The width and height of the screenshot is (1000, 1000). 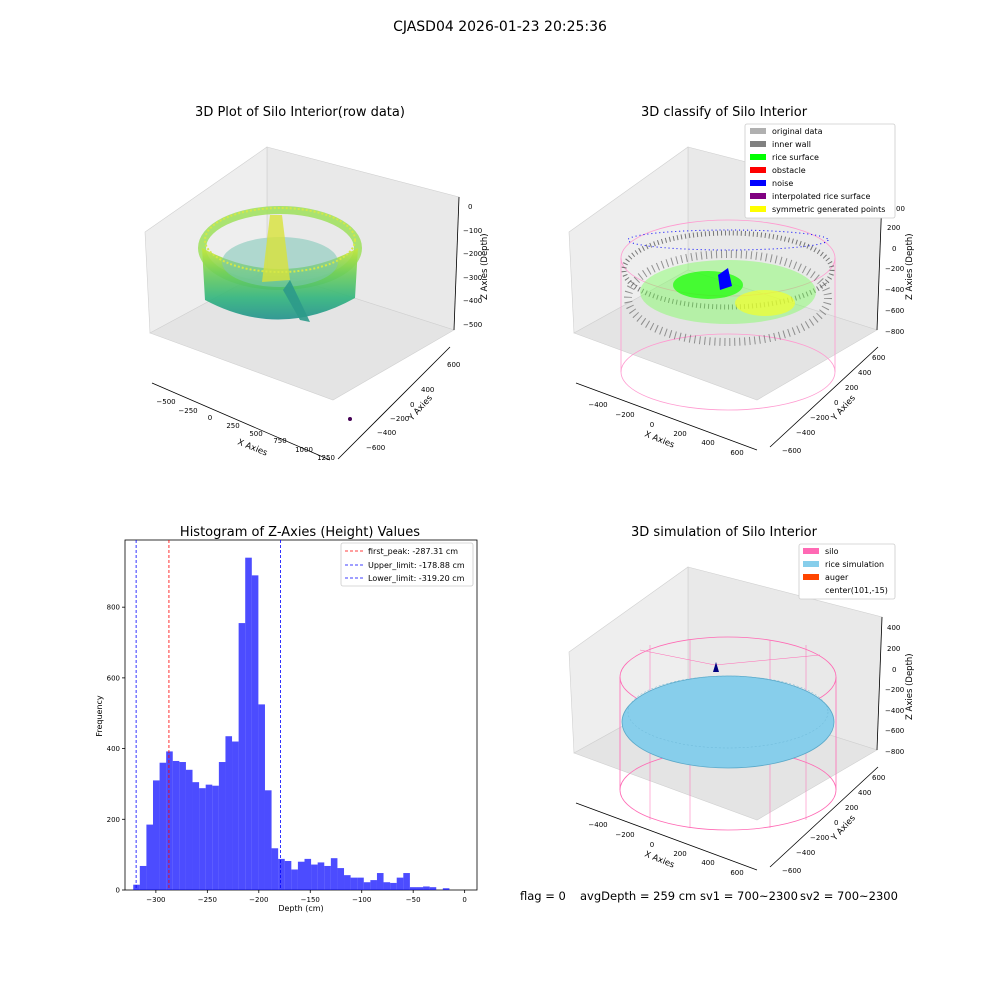 I want to click on figure-suptitle: CJASD04 2026-01-23 20:25:36, so click(x=500, y=27).